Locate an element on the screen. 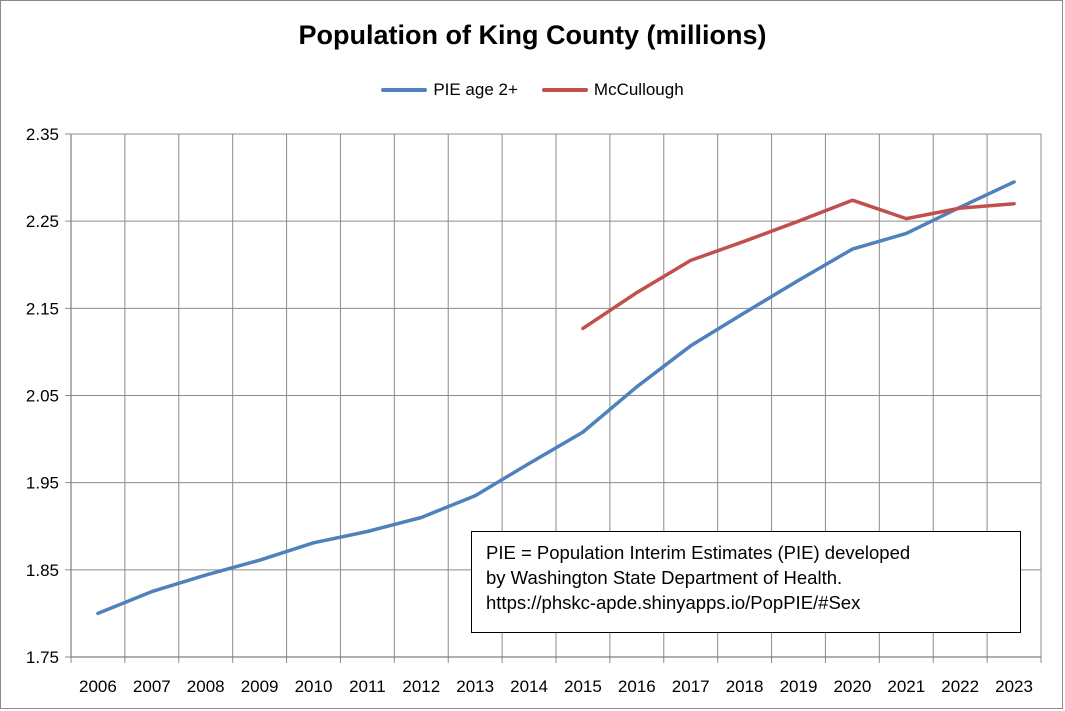  x-tick-label: 2020 is located at coordinates (852, 686).